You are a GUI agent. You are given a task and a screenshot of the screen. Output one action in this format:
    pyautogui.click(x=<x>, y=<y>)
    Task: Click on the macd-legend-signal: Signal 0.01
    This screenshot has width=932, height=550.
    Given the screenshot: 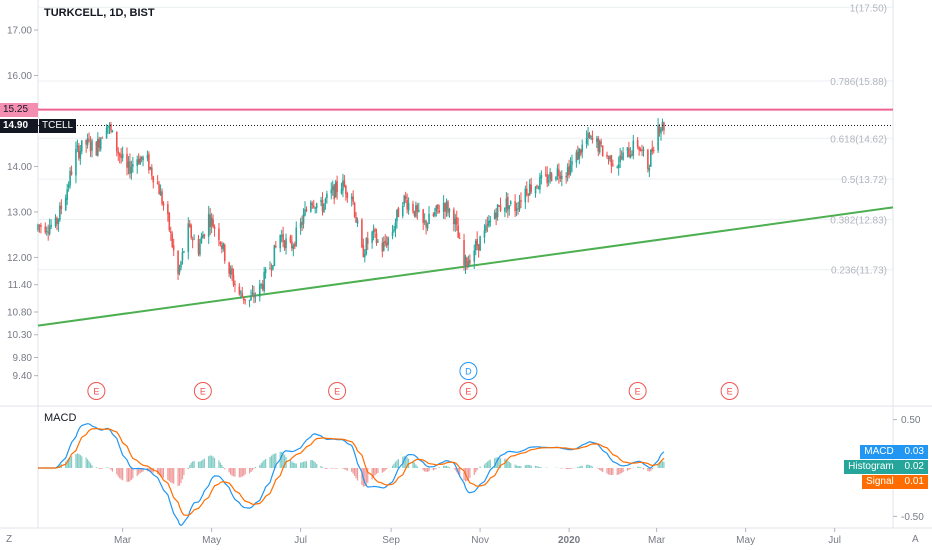 What is the action you would take?
    pyautogui.click(x=894, y=482)
    